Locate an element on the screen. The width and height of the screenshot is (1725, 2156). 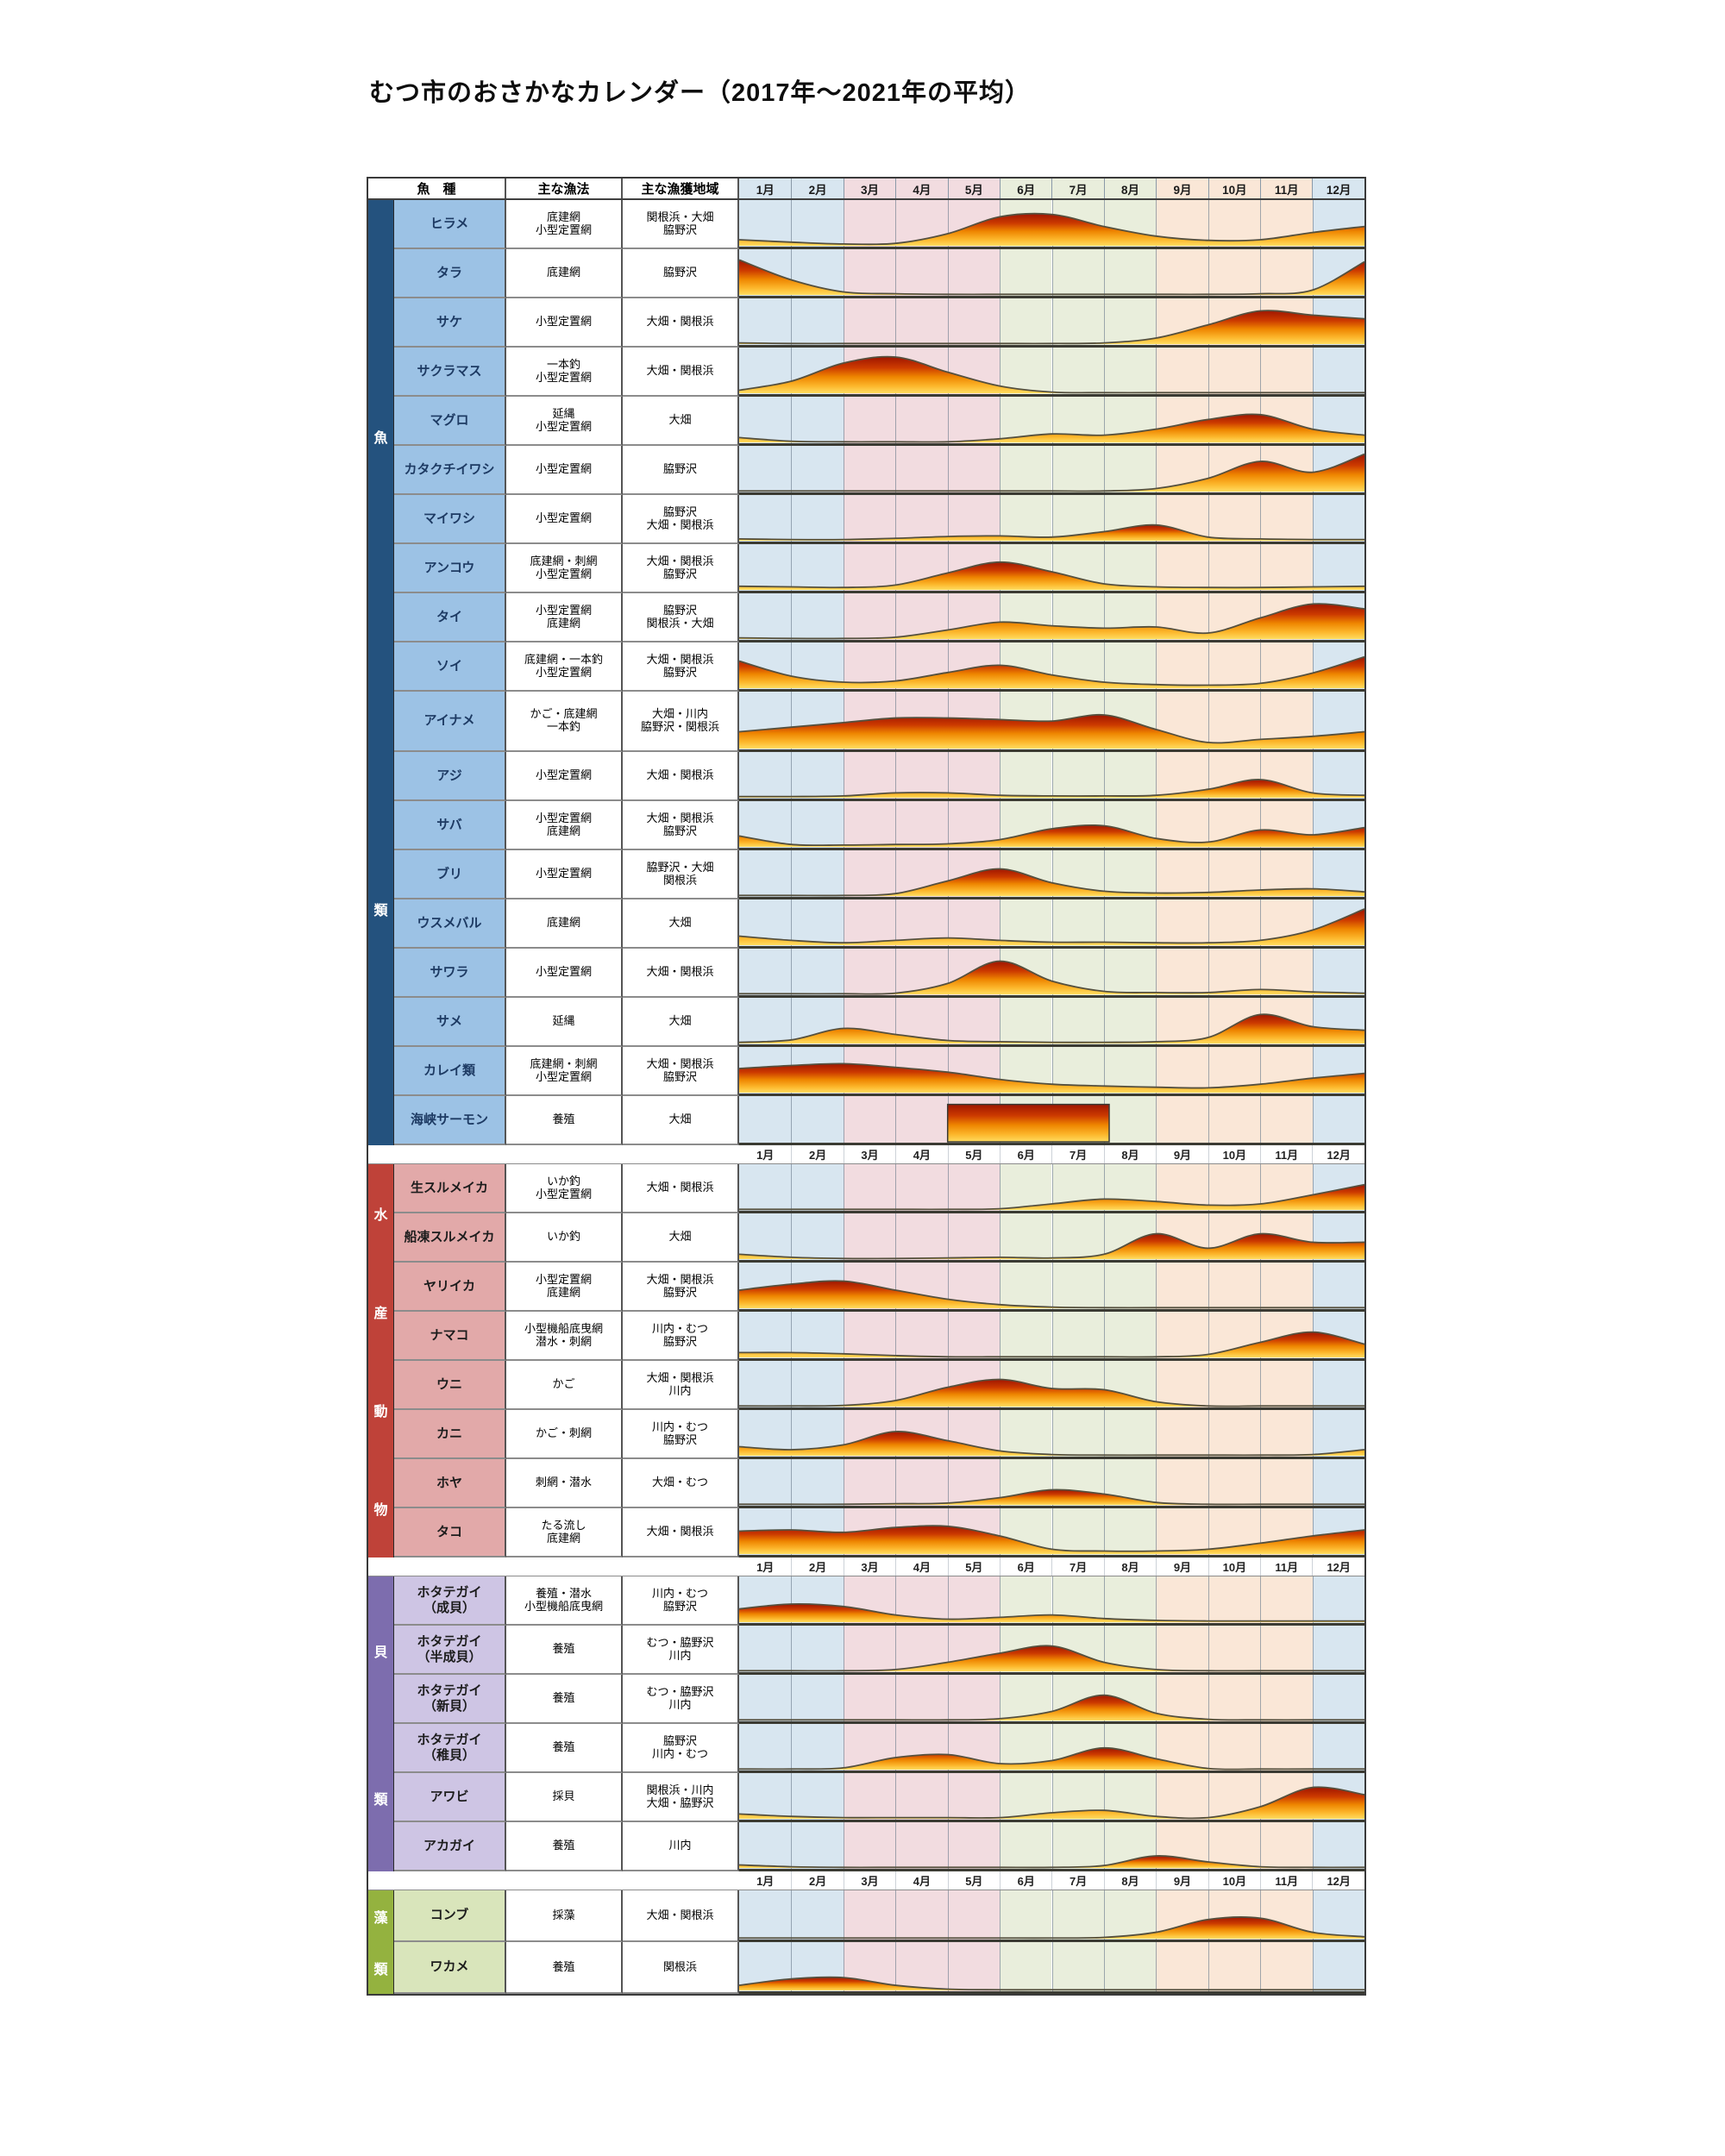
area-cell: 脇野沢・大畑 関根浜 is located at coordinates (681, 874).